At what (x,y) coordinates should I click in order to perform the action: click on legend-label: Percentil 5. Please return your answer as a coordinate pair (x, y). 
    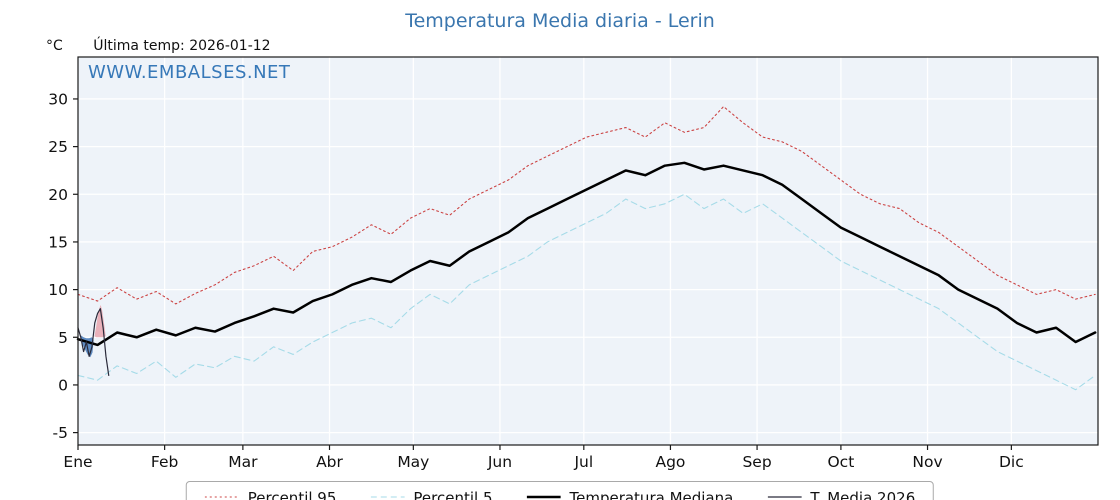
    Looking at the image, I should click on (453, 494).